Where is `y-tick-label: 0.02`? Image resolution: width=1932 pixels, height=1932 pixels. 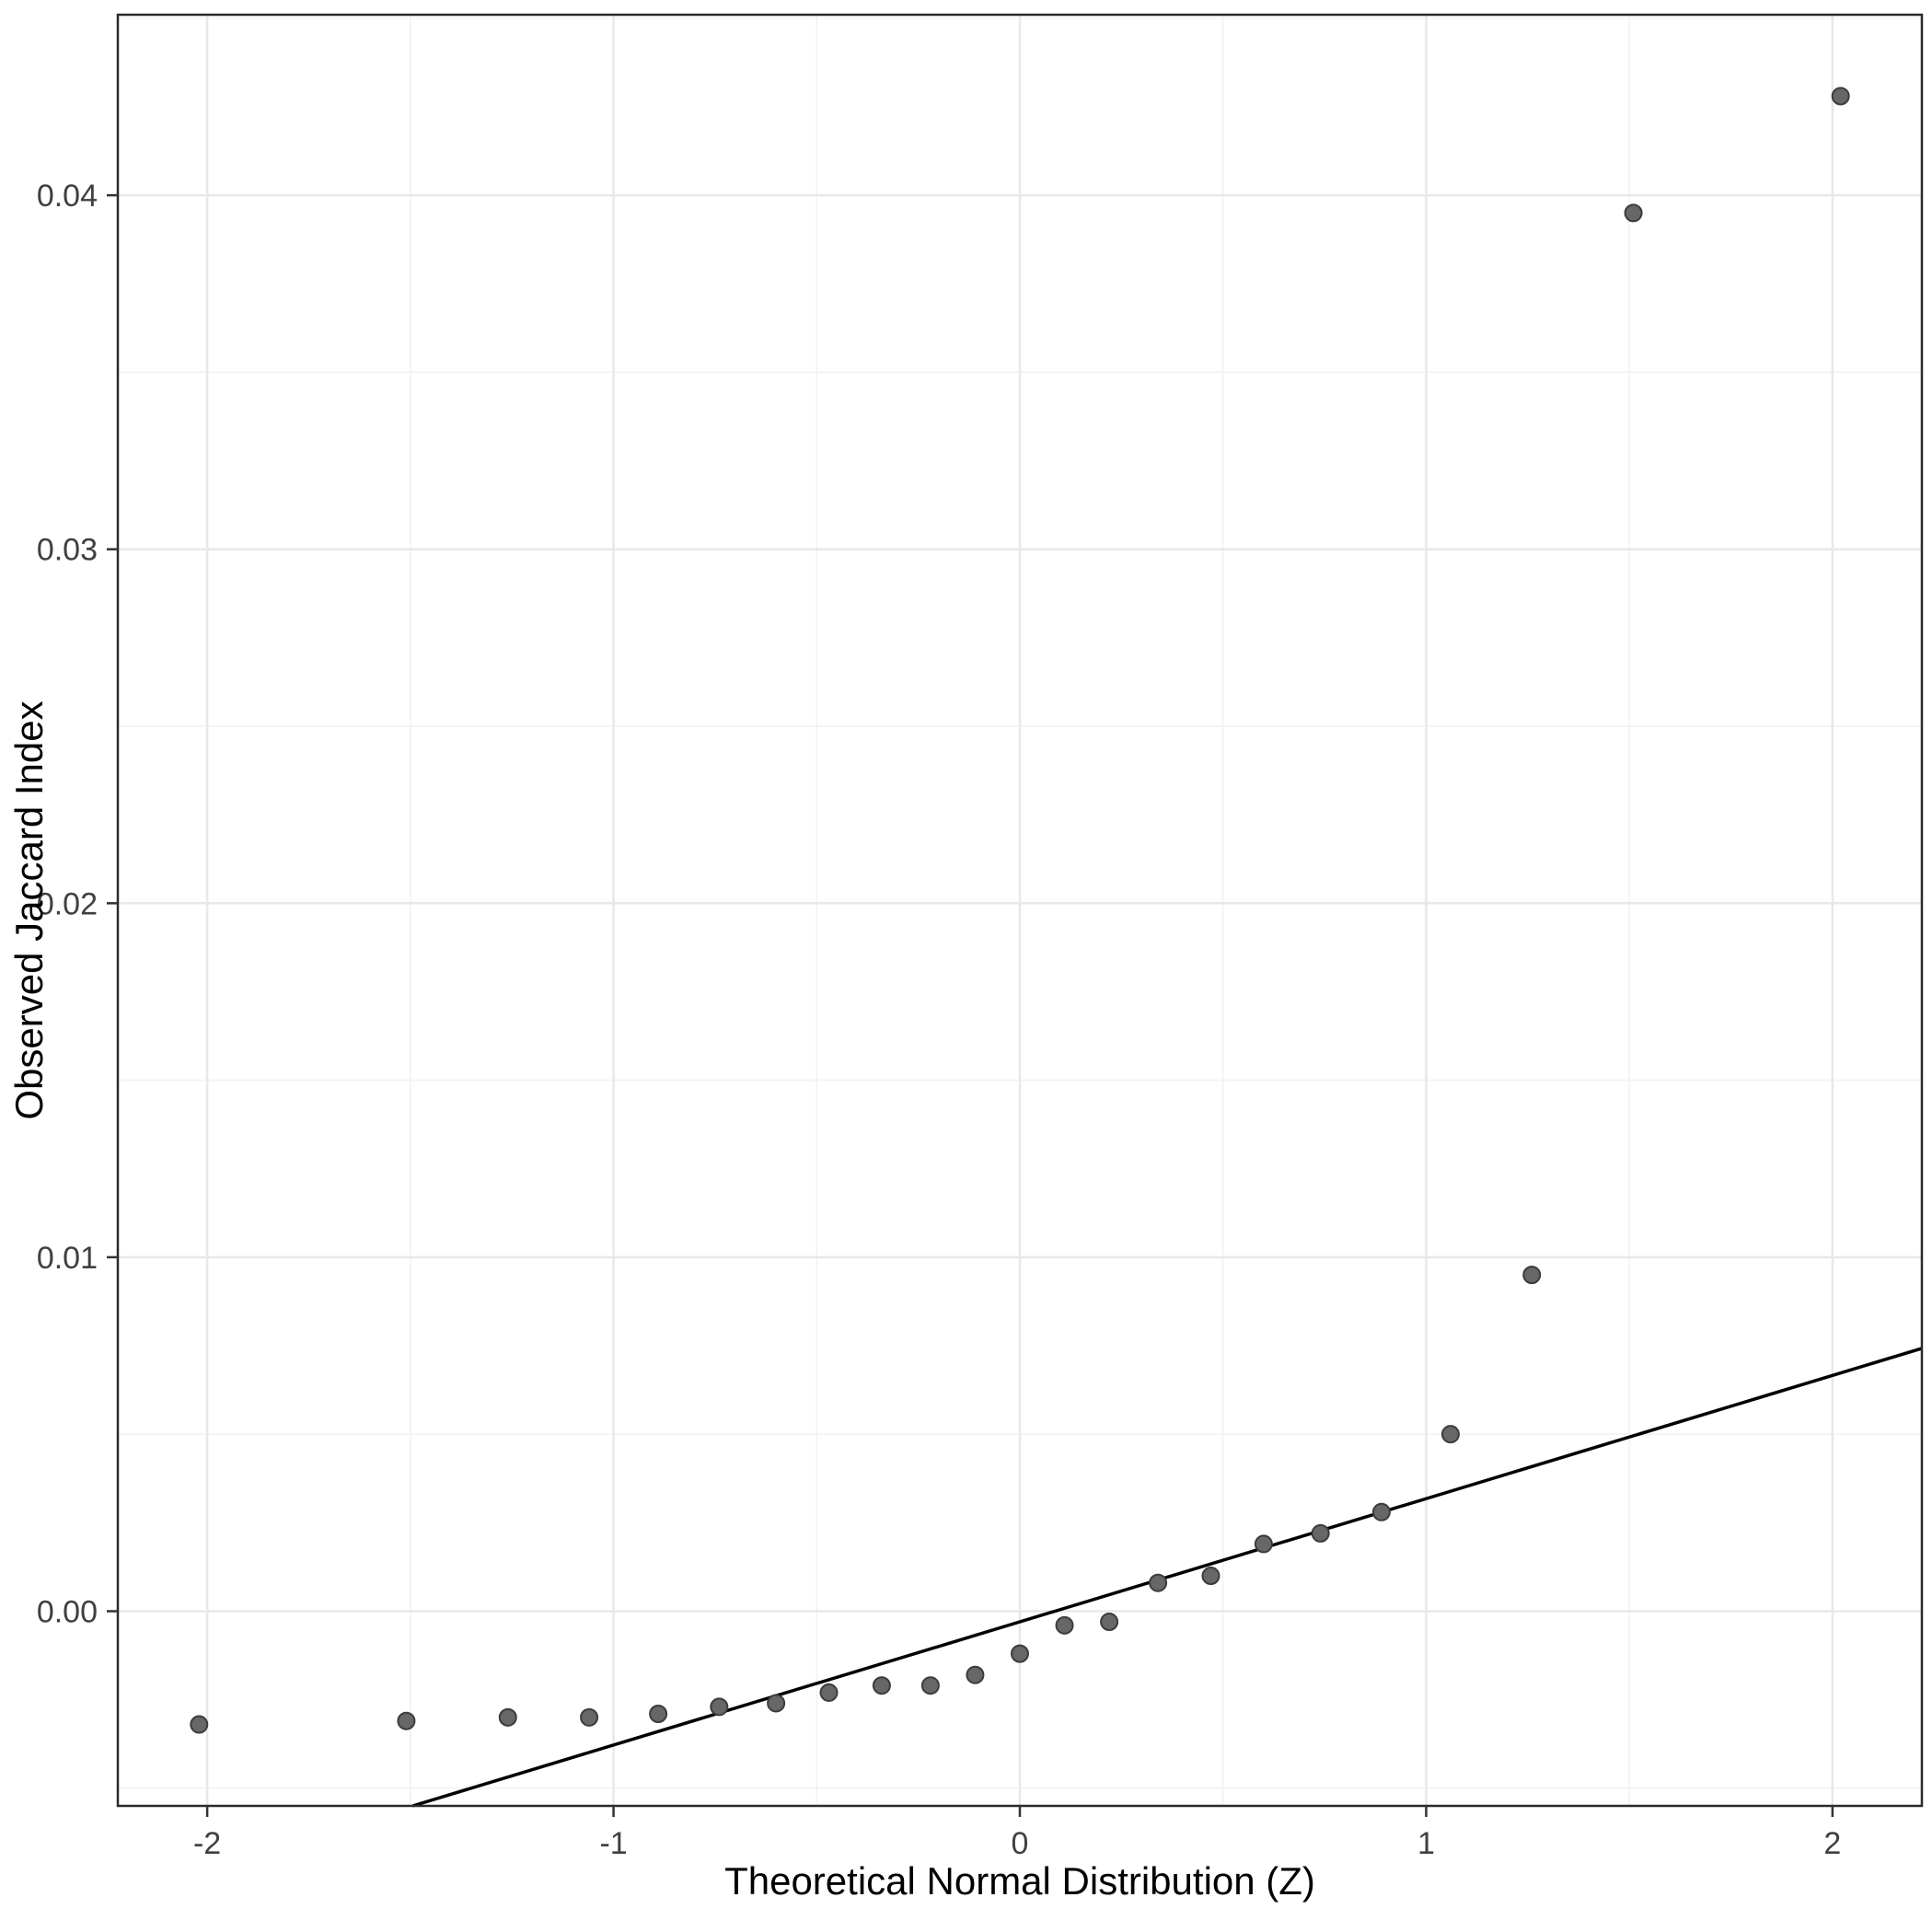
y-tick-label: 0.02 is located at coordinates (68, 904).